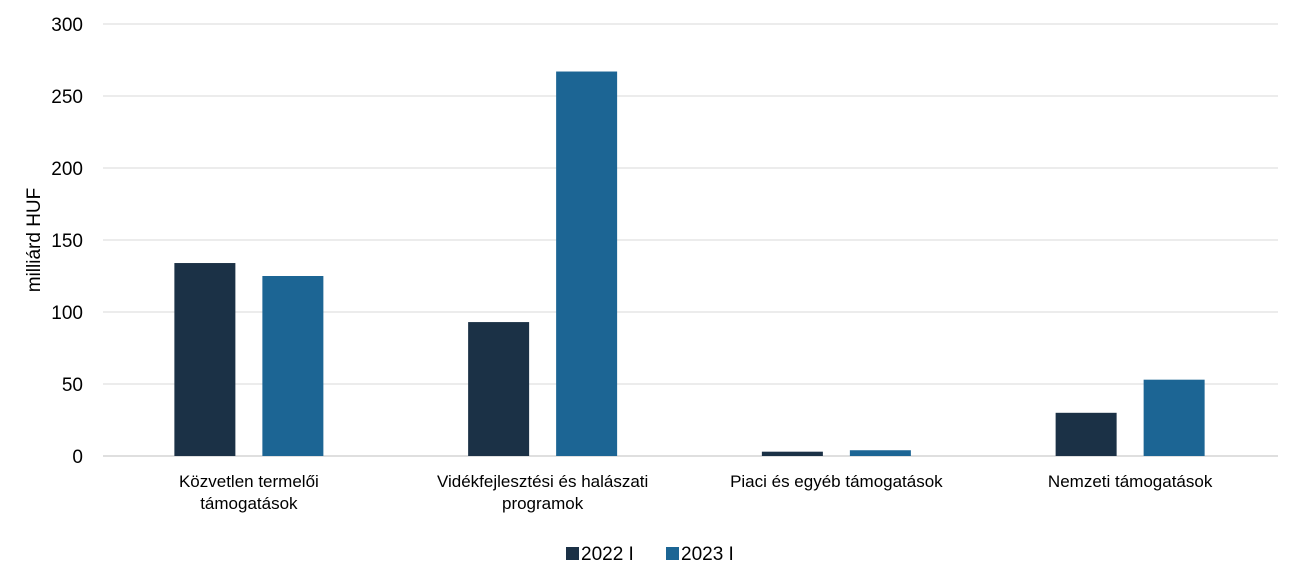 Image resolution: width=1295 pixels, height=563 pixels. I want to click on y-tick-label: 250, so click(67, 97).